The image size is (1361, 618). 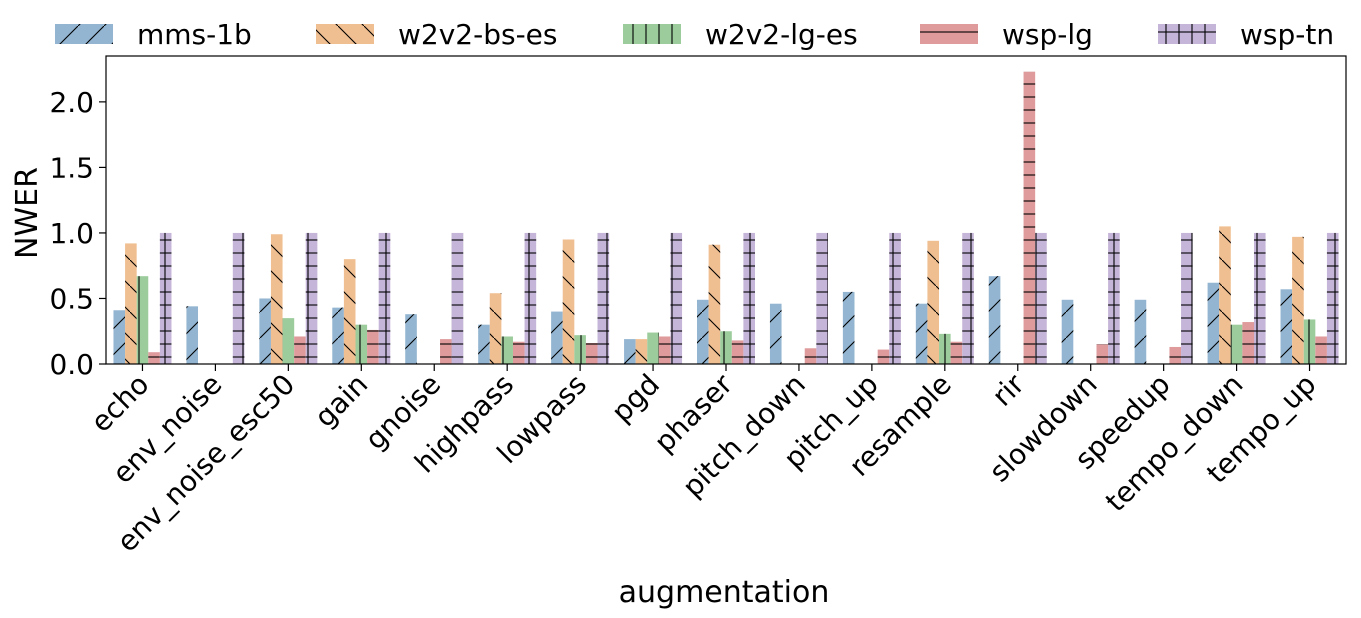 What do you see at coordinates (192, 335) in the screenshot?
I see `bar-mms-1b-env_noise` at bounding box center [192, 335].